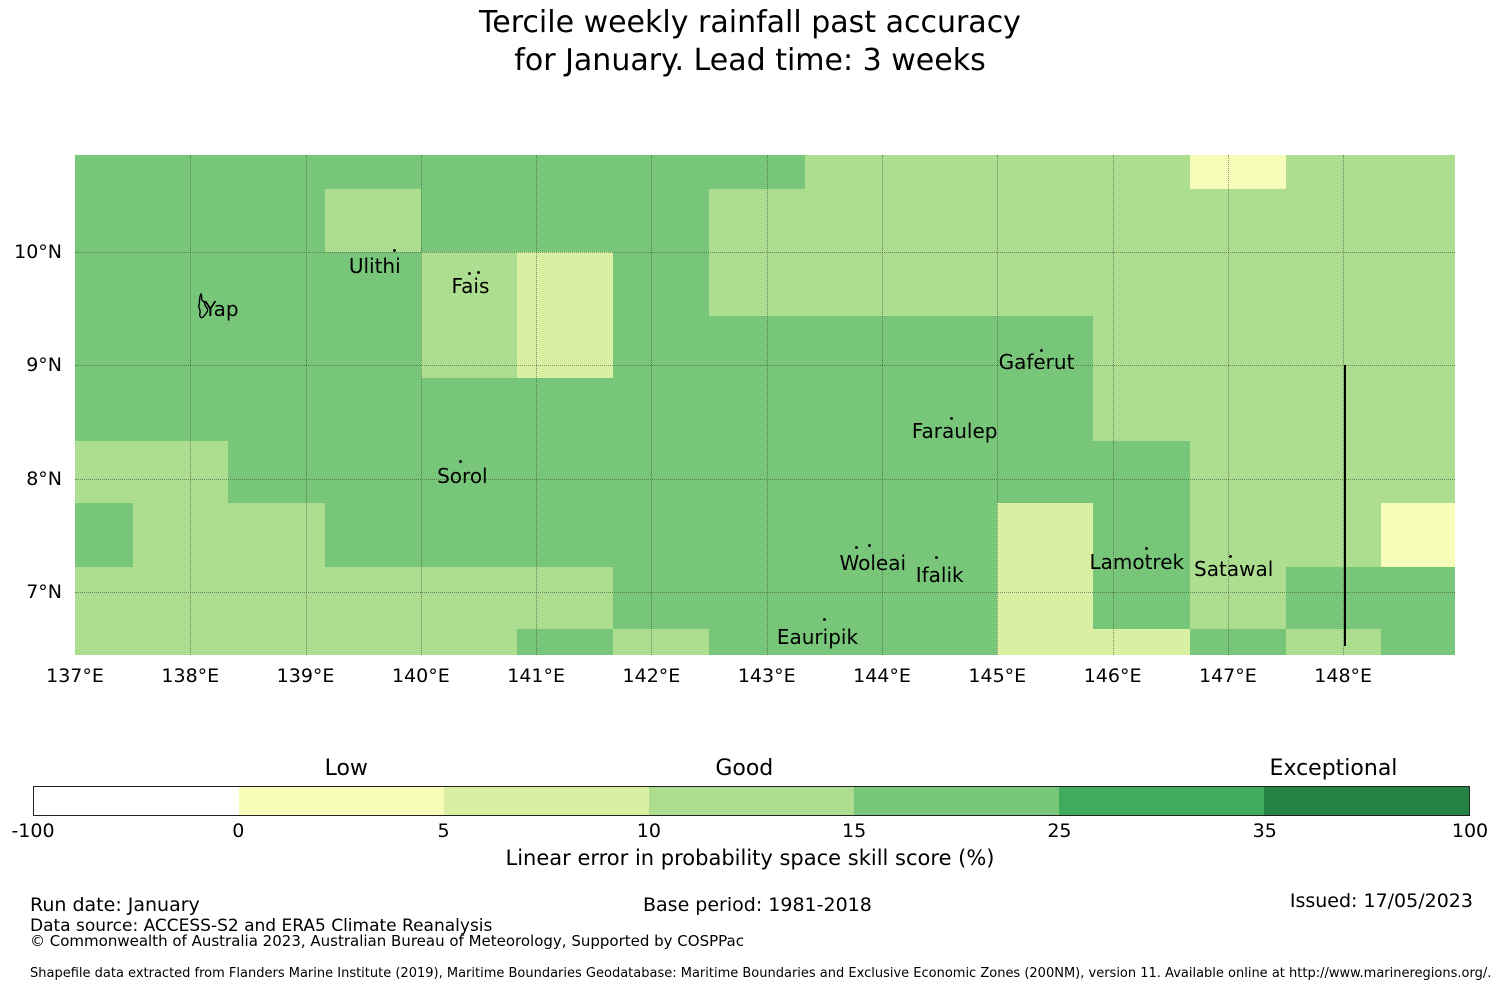  What do you see at coordinates (537, 405) in the screenshot?
I see `gridline-v-141E` at bounding box center [537, 405].